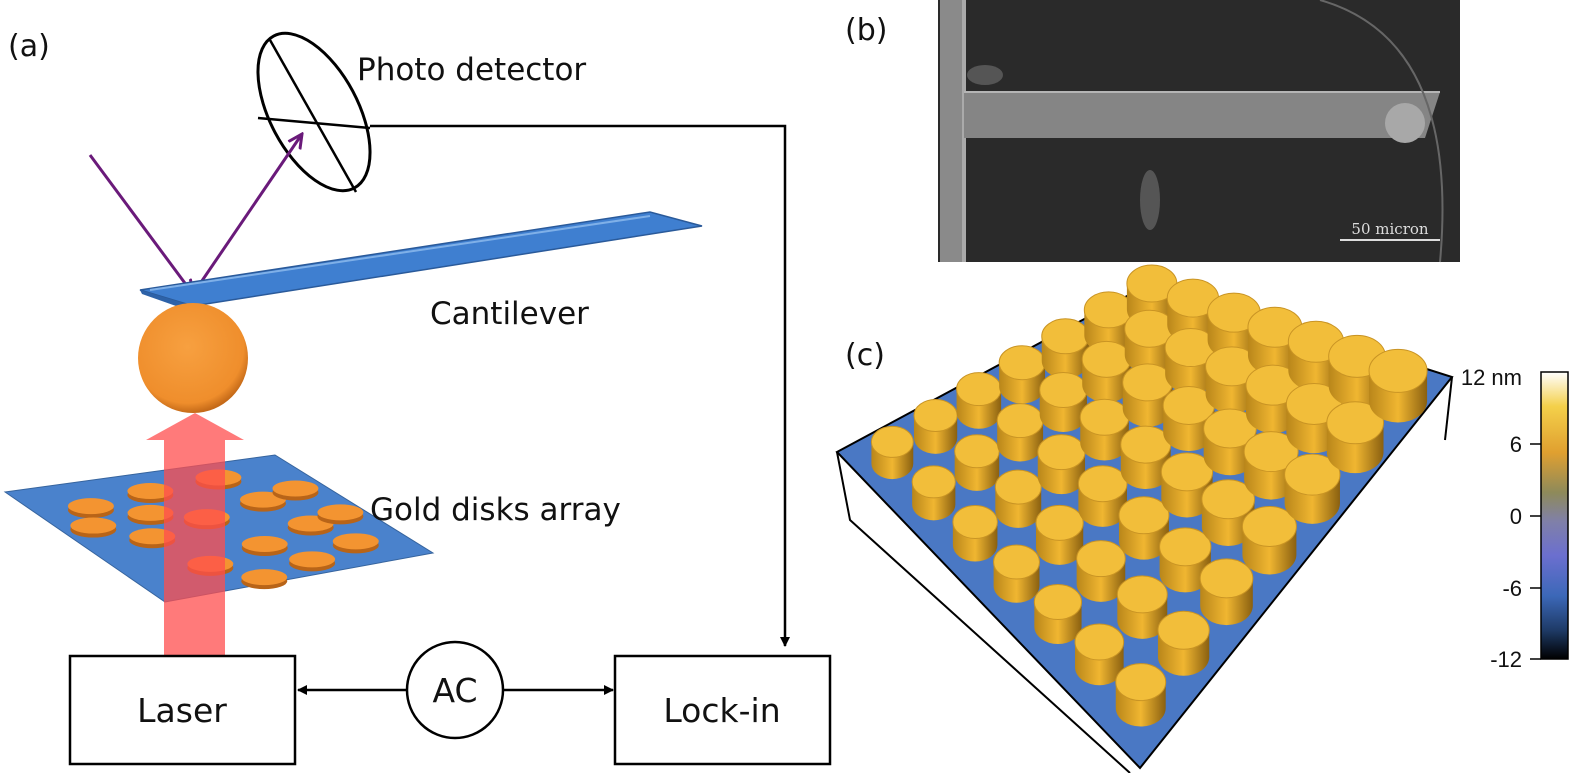  What do you see at coordinates (865, 355) in the screenshot?
I see `panel-label-c: (c)` at bounding box center [865, 355].